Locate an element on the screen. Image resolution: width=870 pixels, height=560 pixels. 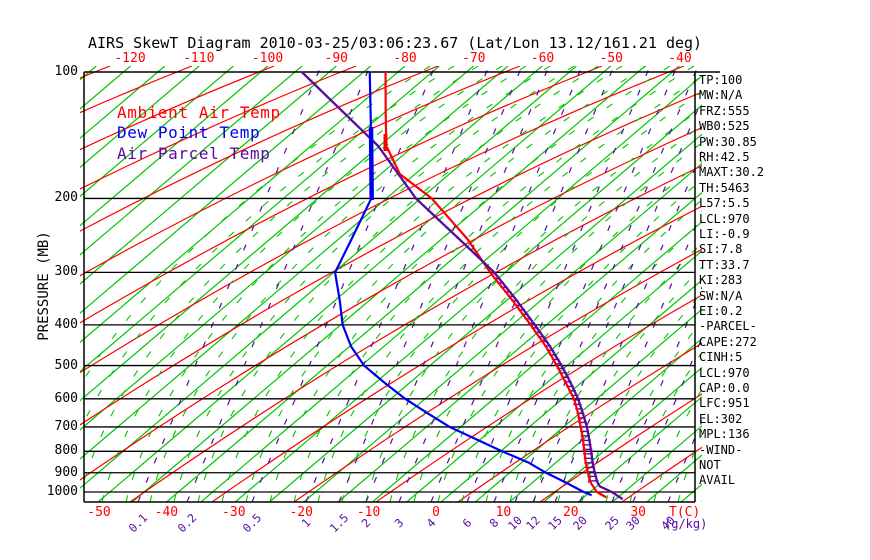
stats-line: TT:33.7 is located at coordinates (724, 264).